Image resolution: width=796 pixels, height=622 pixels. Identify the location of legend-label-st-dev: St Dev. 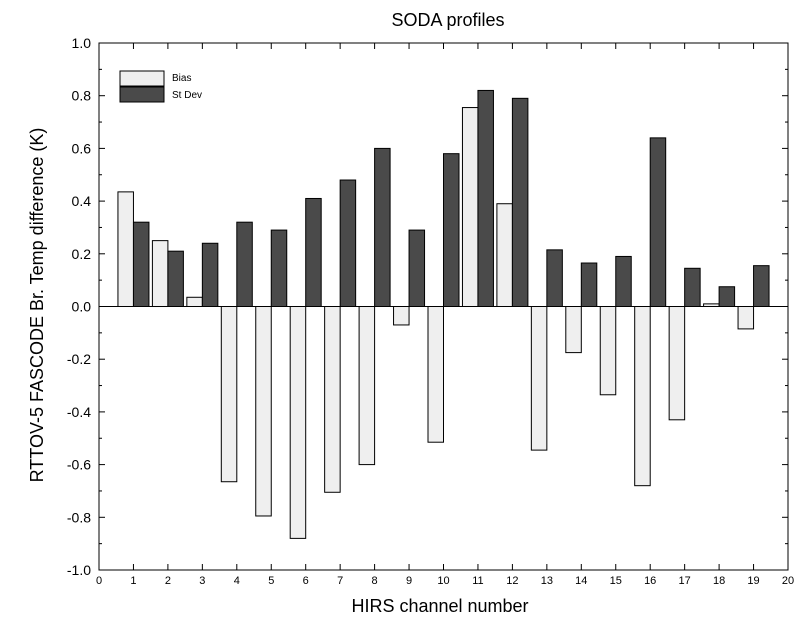
(187, 95).